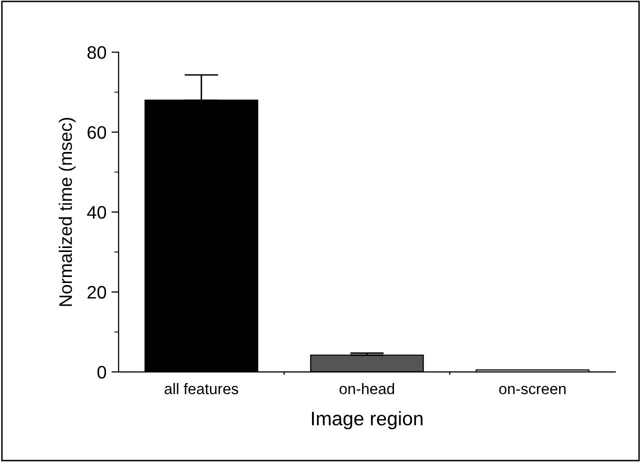  Describe the element at coordinates (97, 132) in the screenshot. I see `y-tick-label: 60` at that location.